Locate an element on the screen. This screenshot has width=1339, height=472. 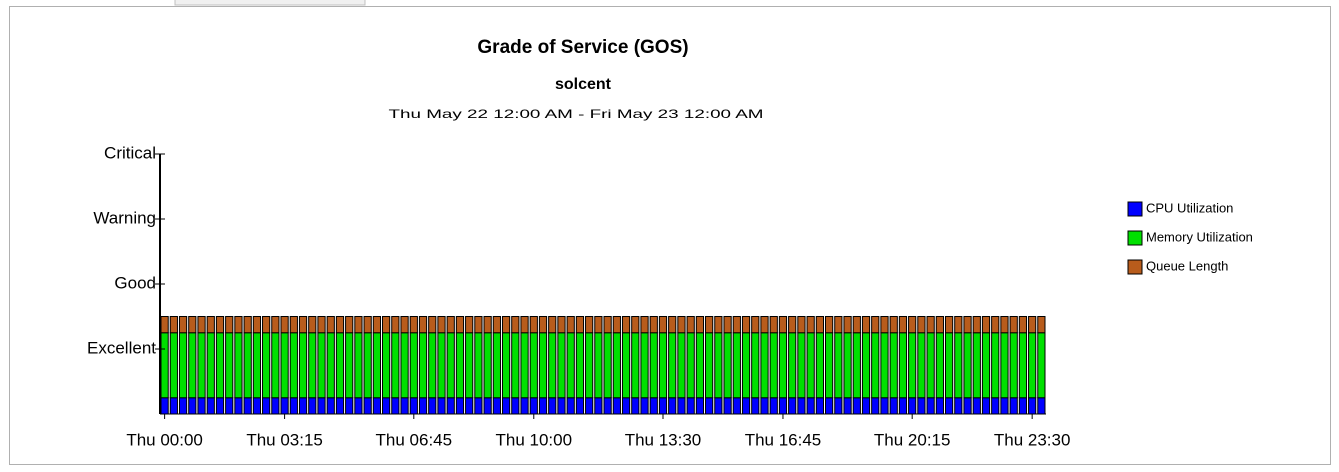
x-tick-label: Thu 03:15 is located at coordinates (284, 439).